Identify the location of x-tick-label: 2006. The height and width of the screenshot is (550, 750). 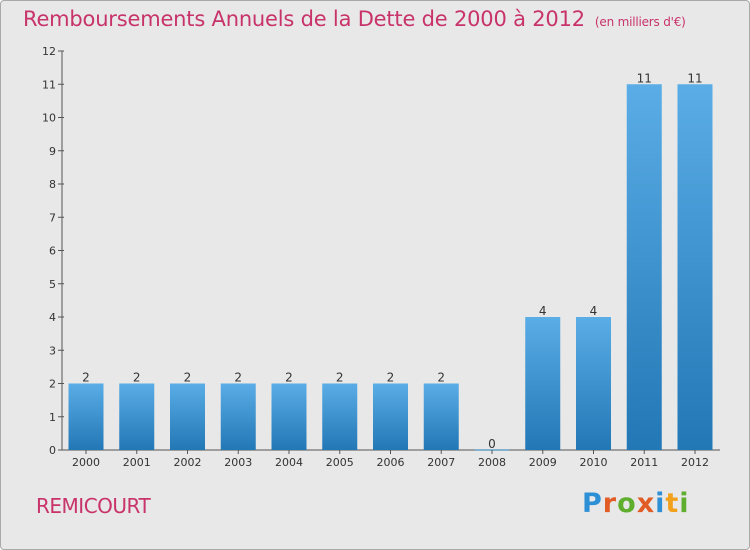
(391, 462).